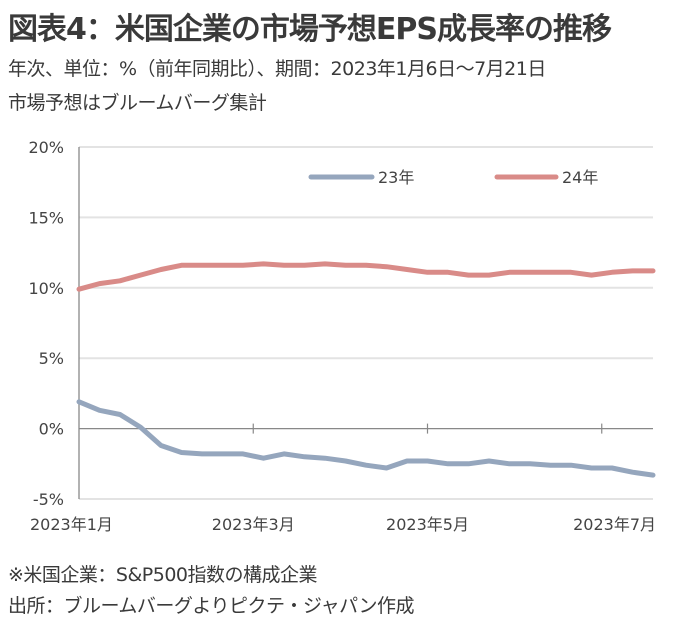  What do you see at coordinates (310, 29) in the screenshot?
I see `chart-title: 図表4：米国企業の市場予想EPS成長率の推移` at bounding box center [310, 29].